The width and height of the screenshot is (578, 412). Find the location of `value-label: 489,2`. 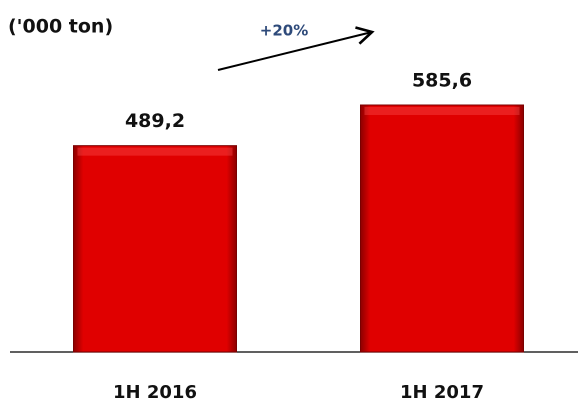

value-label: 489,2 is located at coordinates (155, 121).